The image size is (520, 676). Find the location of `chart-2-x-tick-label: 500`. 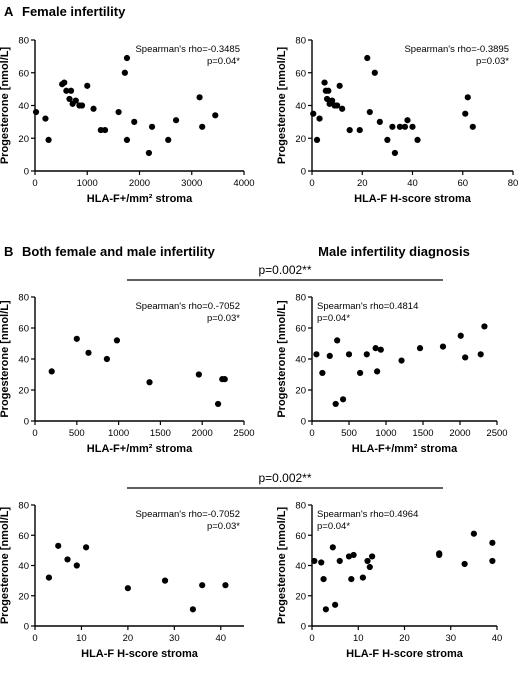

chart-2-x-tick-label: 500 is located at coordinates (77, 433).